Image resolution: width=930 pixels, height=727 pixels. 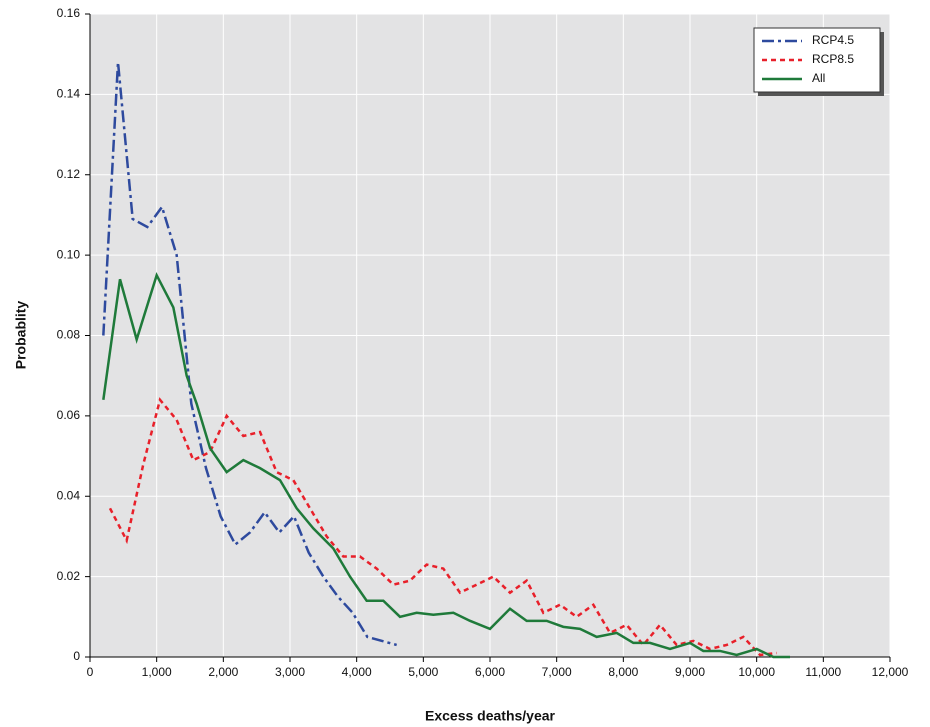 I want to click on legend-label: RCP8.5, so click(x=833, y=59).